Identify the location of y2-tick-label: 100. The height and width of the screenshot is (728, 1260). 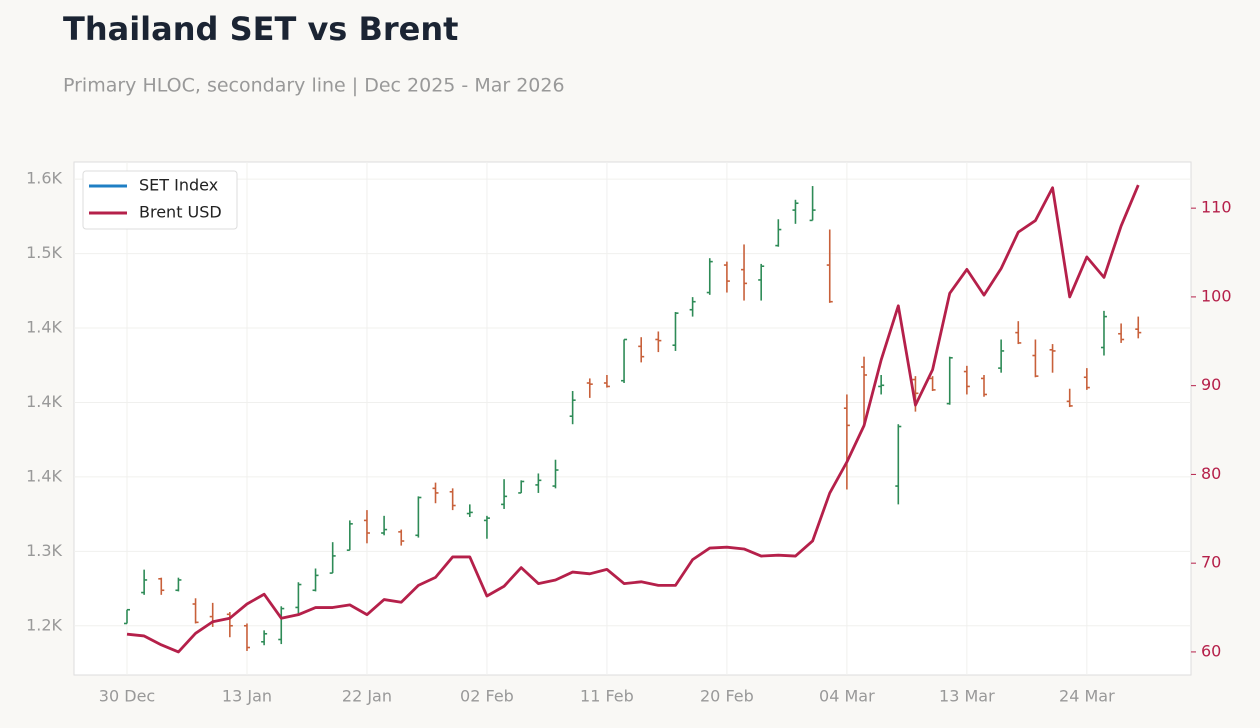
(1216, 295).